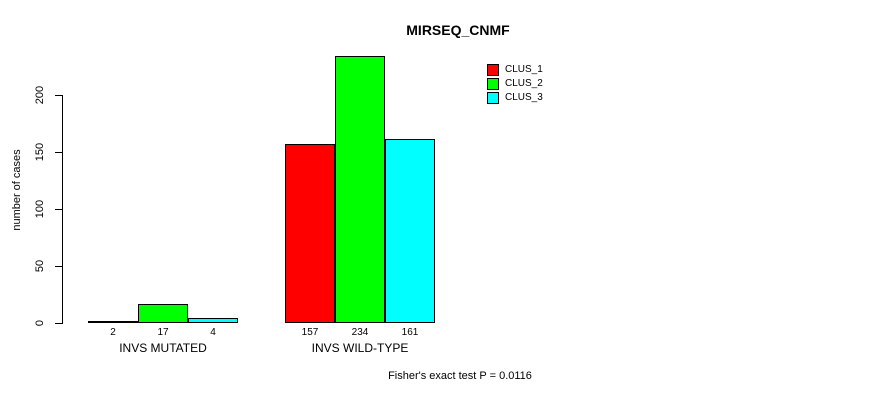  What do you see at coordinates (113, 332) in the screenshot?
I see `bar-value-label: 2` at bounding box center [113, 332].